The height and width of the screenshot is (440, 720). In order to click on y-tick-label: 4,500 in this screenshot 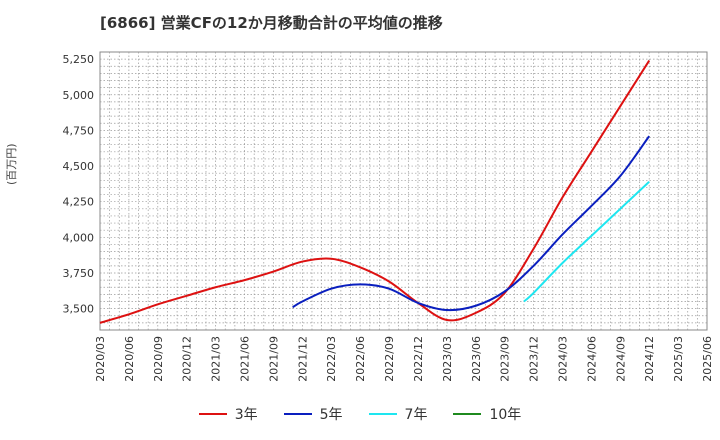, I will do `click(79, 166)`.